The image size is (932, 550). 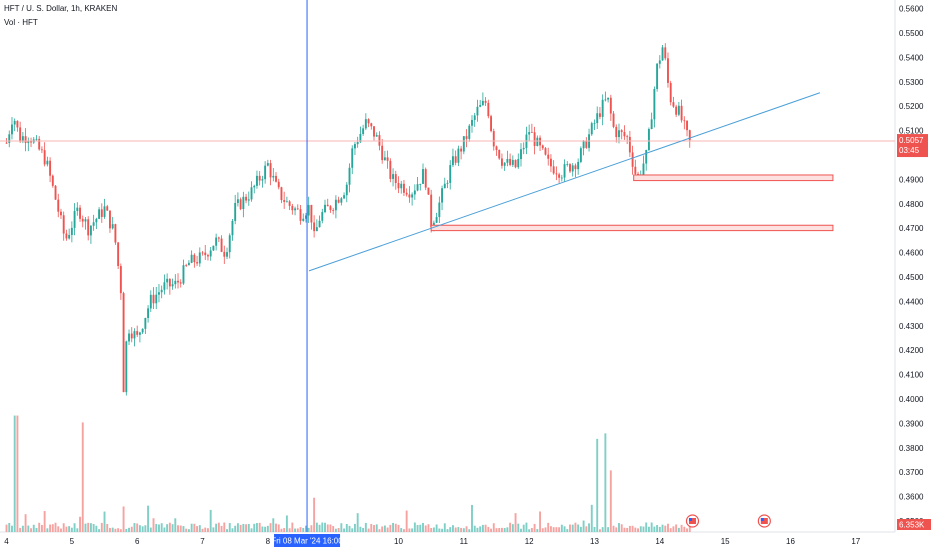 I want to click on time-tick-label: 16, so click(x=790, y=541).